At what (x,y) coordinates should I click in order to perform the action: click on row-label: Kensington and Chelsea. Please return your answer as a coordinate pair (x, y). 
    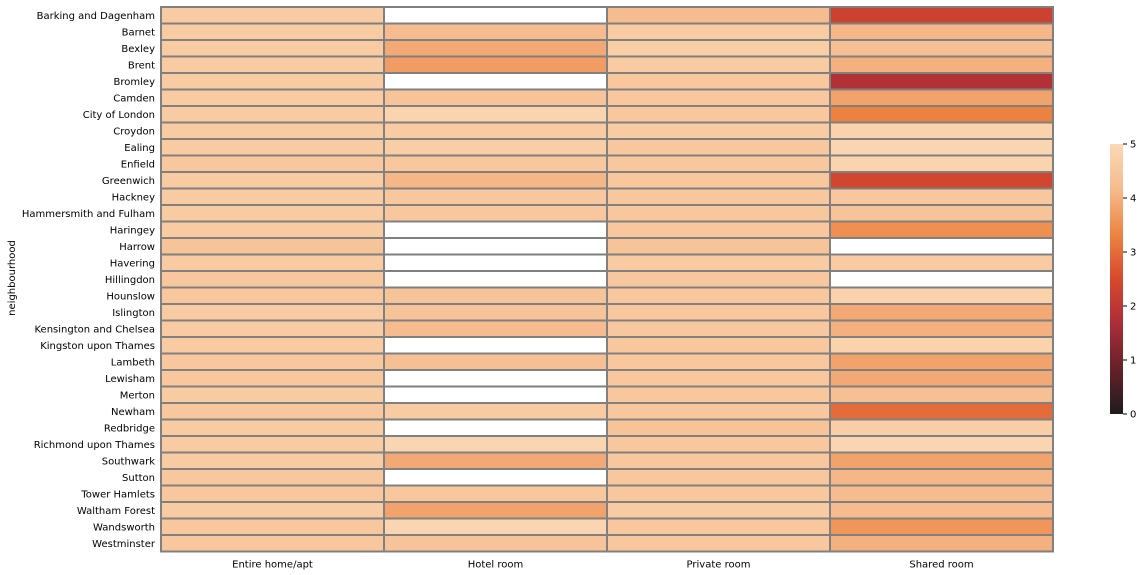
    Looking at the image, I should click on (94, 329).